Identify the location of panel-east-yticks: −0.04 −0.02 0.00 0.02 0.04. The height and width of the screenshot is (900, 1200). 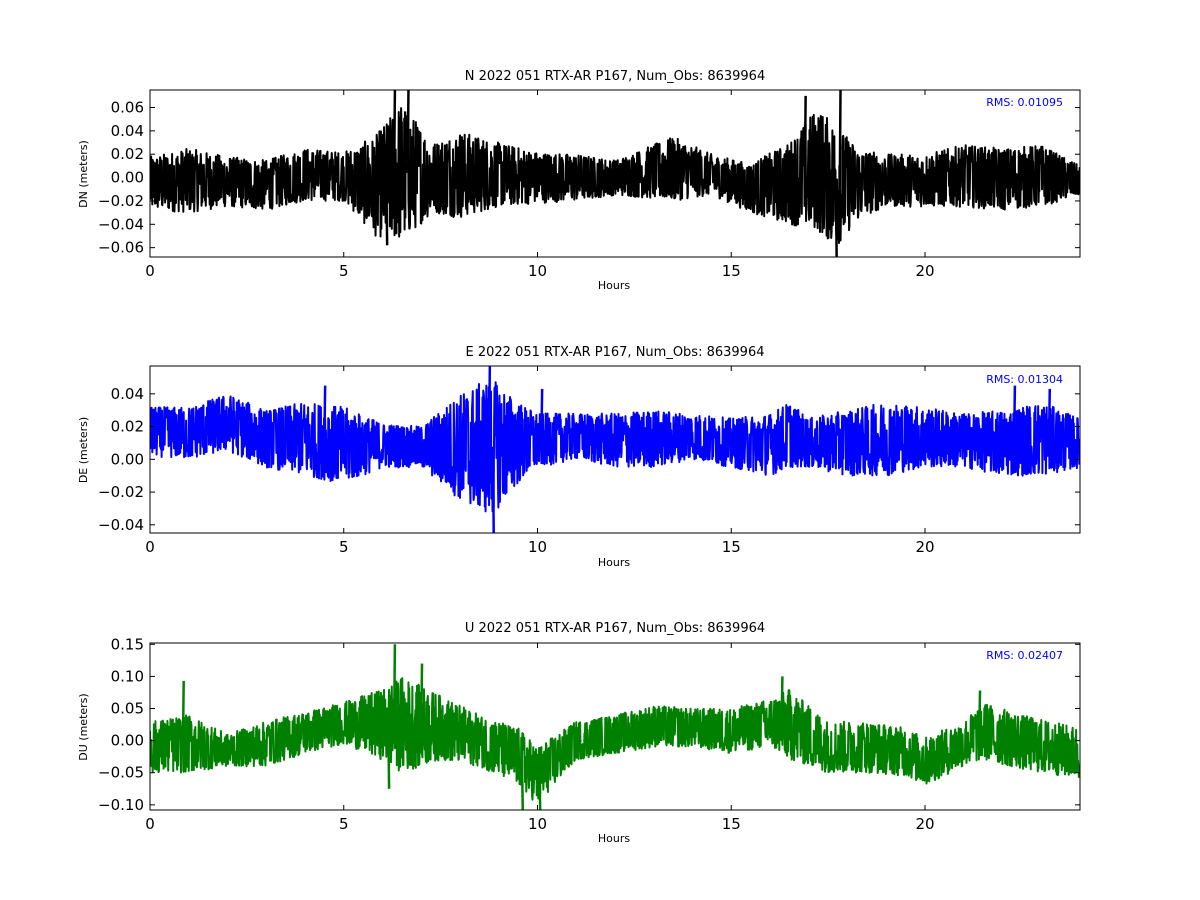
(589, 459).